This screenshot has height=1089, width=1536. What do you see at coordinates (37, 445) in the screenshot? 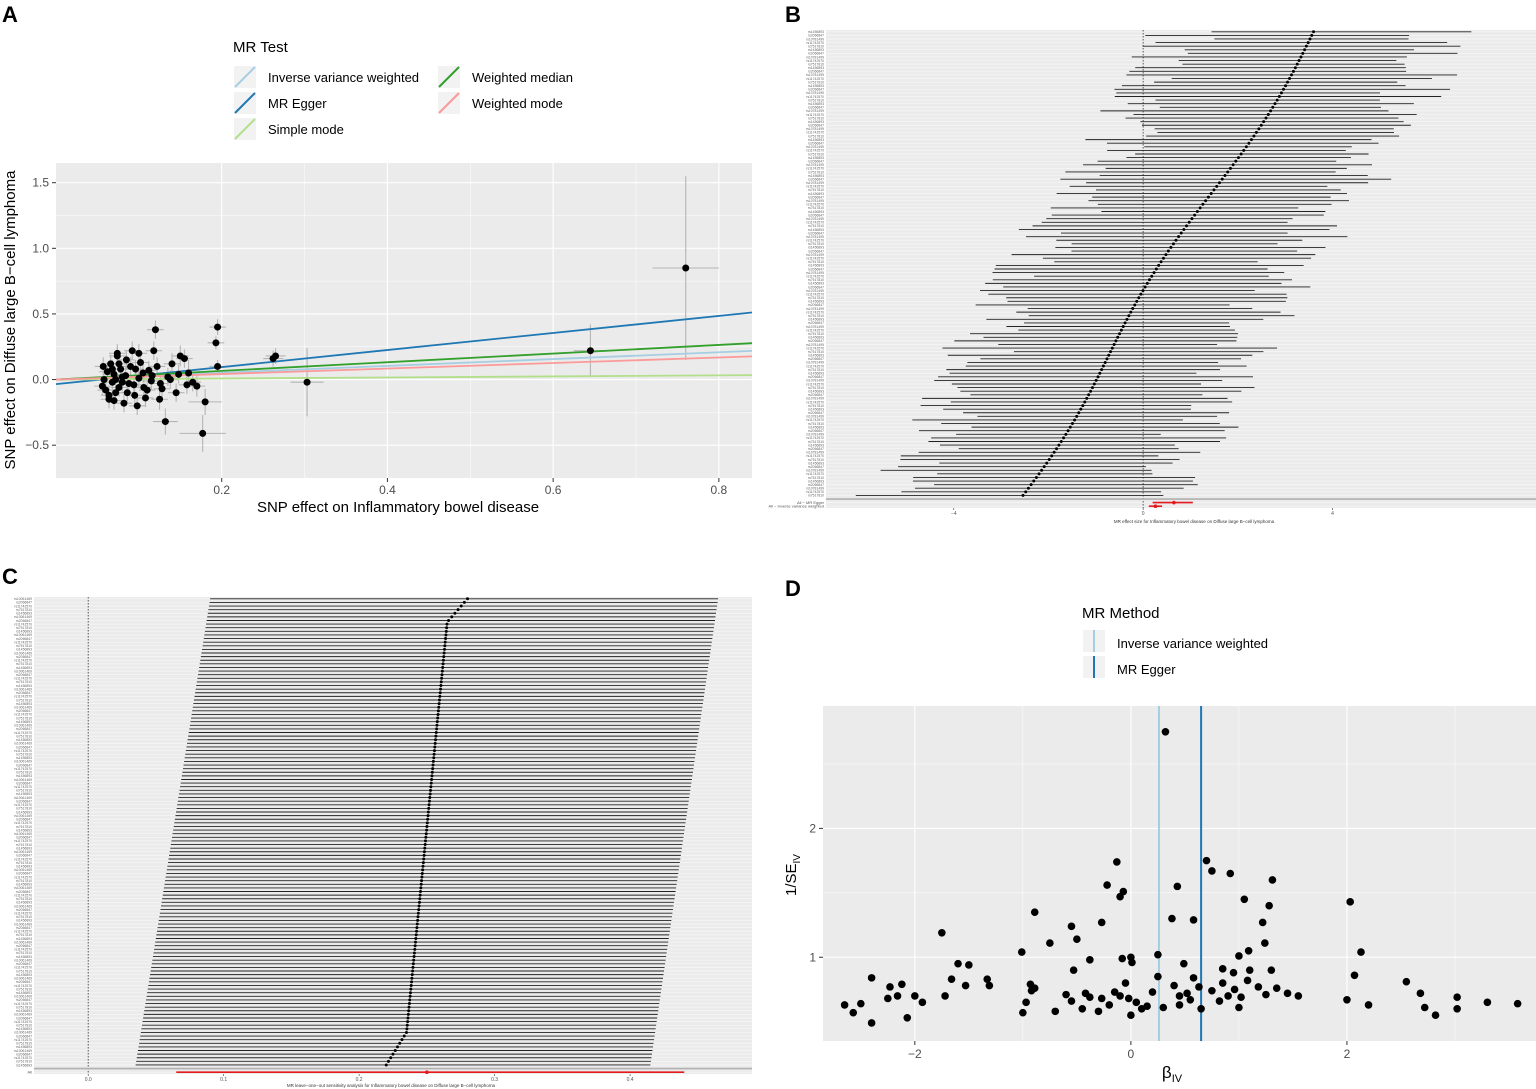
I see `panel-a-y-tick-label: −0.5` at bounding box center [37, 445].